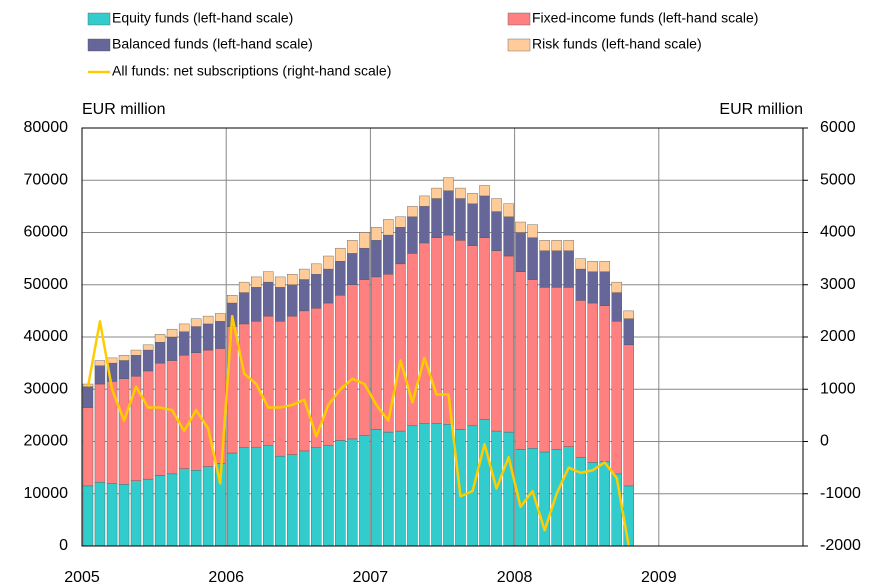 The width and height of the screenshot is (876, 587). What do you see at coordinates (46, 179) in the screenshot?
I see `y-tick-label: 70000` at bounding box center [46, 179].